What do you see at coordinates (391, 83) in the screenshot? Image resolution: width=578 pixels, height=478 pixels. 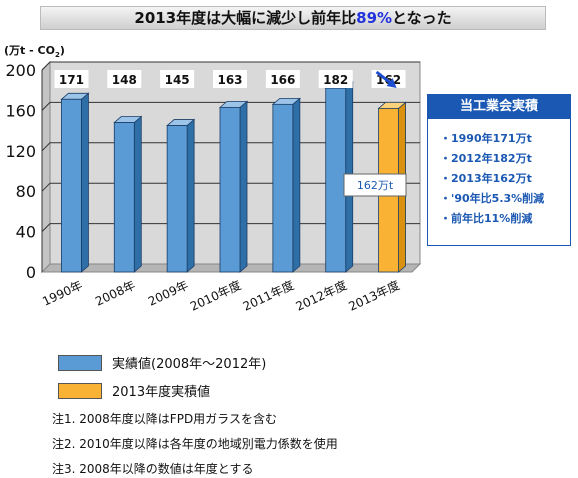 I see `decrease-arrow-head` at bounding box center [391, 83].